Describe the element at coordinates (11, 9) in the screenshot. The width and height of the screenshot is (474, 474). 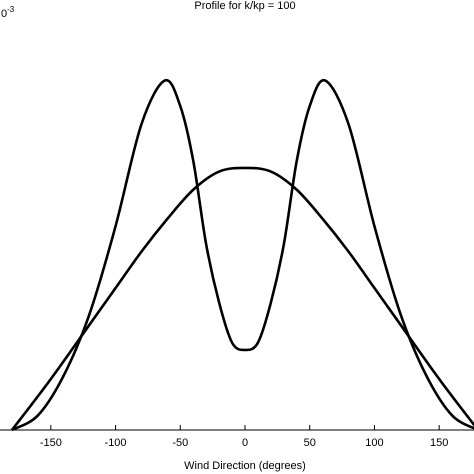
I see `y-scale-exponent: -3` at that location.